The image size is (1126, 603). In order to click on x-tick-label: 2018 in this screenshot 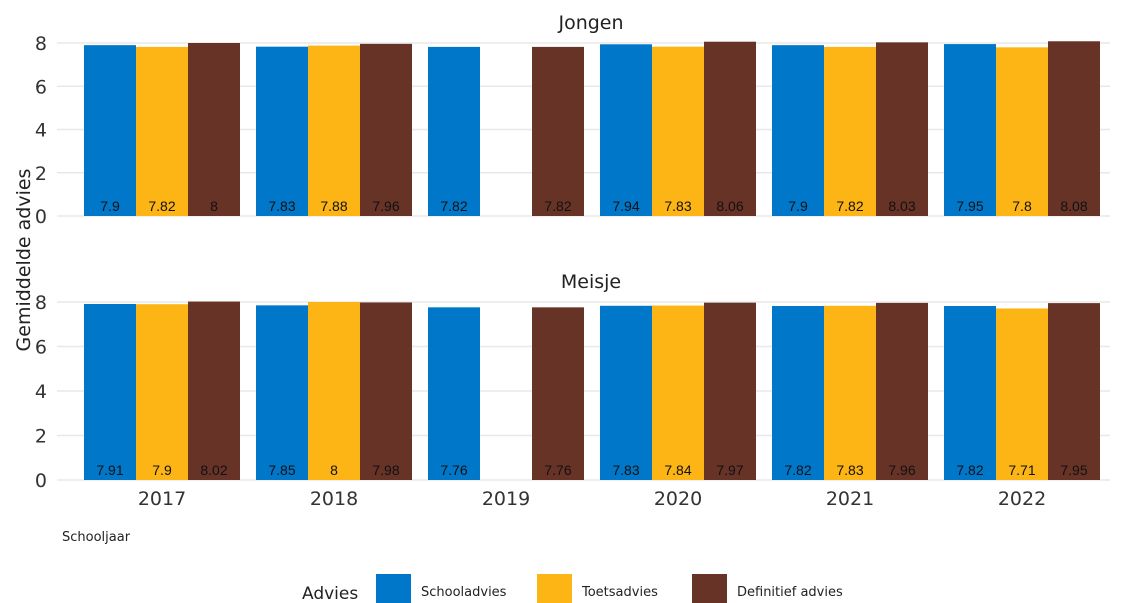, I will do `click(334, 499)`.